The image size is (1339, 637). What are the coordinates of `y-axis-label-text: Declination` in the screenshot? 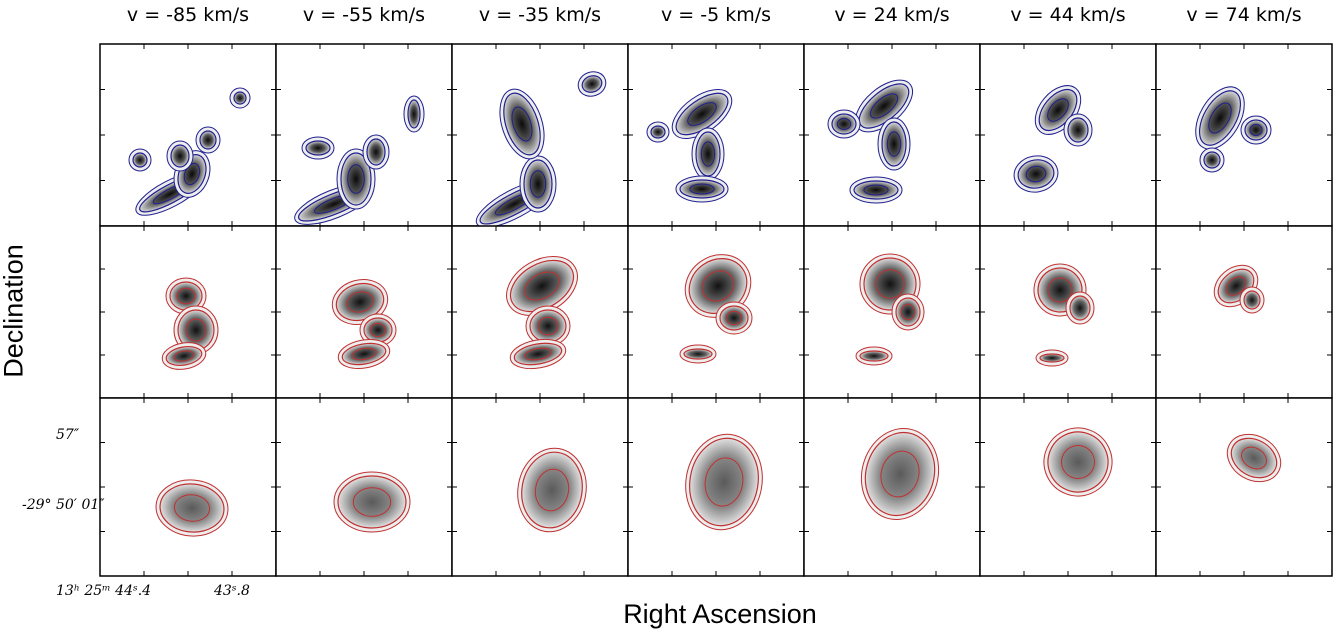 It's located at (14, 311).